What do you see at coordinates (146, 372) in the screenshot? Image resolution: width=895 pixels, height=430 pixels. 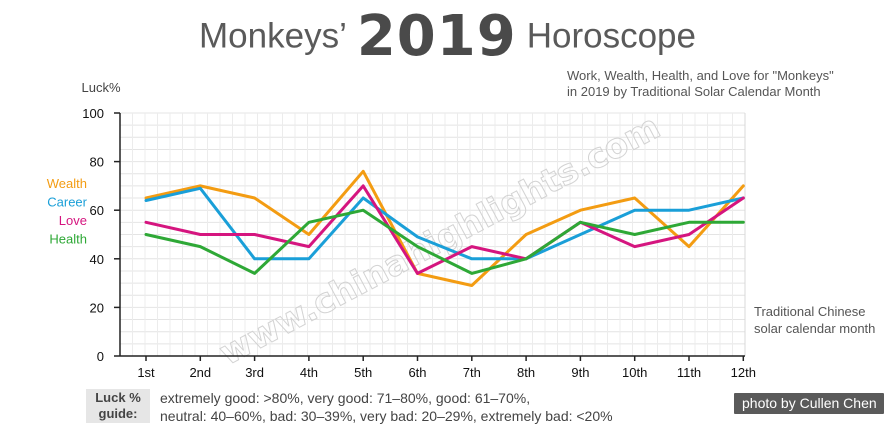 I see `x-tick-label: 1st` at bounding box center [146, 372].